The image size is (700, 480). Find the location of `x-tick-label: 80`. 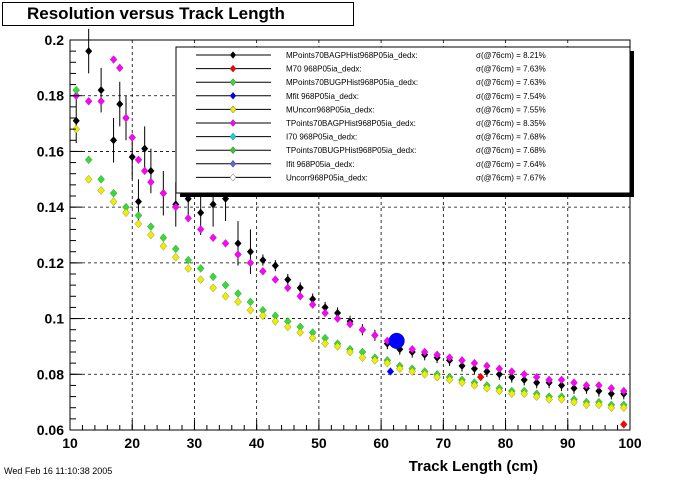

x-tick-label: 80 is located at coordinates (506, 443).